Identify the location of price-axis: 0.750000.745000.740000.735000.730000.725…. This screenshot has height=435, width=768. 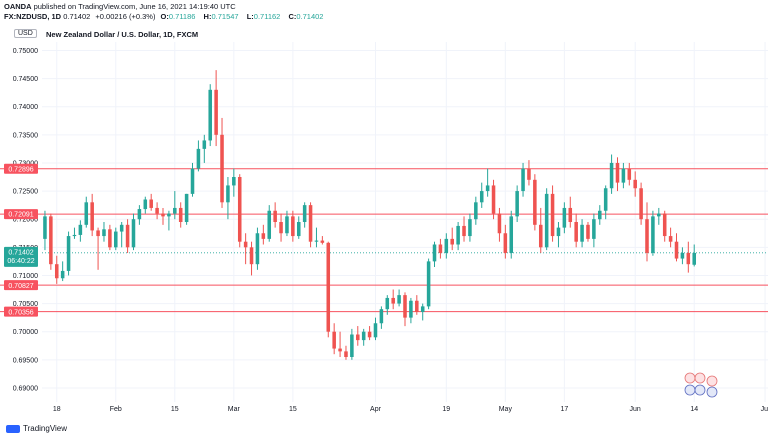
(25, 220).